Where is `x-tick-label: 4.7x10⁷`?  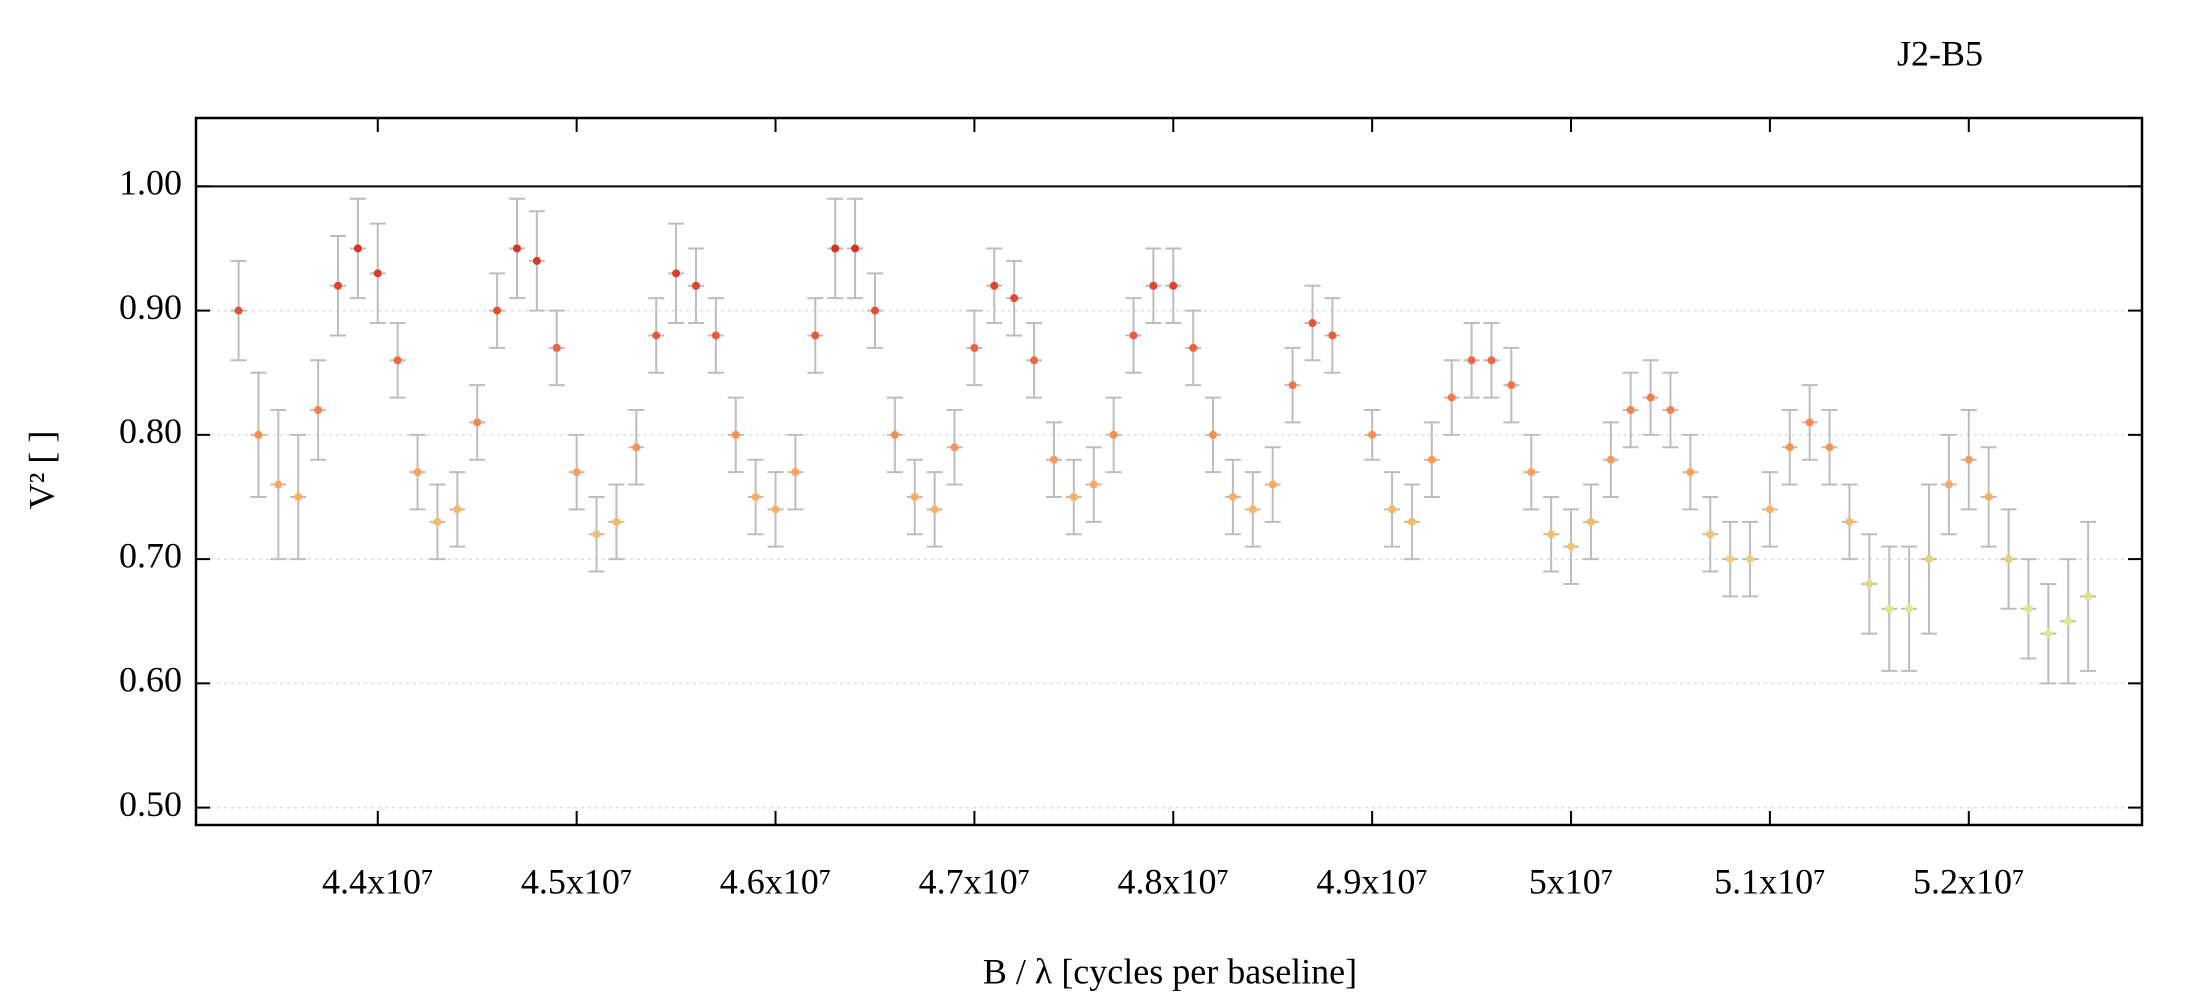
x-tick-label: 4.7x10⁷ is located at coordinates (975, 881).